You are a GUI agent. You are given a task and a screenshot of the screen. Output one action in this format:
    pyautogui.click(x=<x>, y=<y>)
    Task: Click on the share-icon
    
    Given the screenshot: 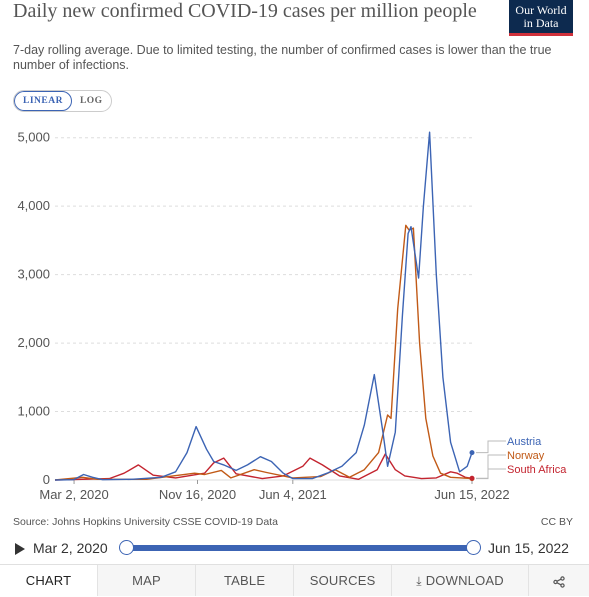 What is the action you would take?
    pyautogui.click(x=559, y=581)
    